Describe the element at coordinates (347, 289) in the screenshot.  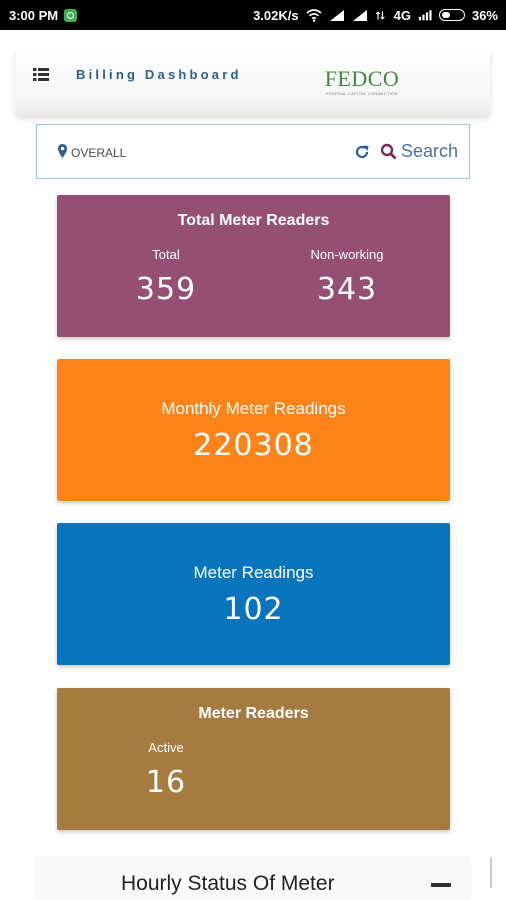
I see `nonworking-value: 343` at that location.